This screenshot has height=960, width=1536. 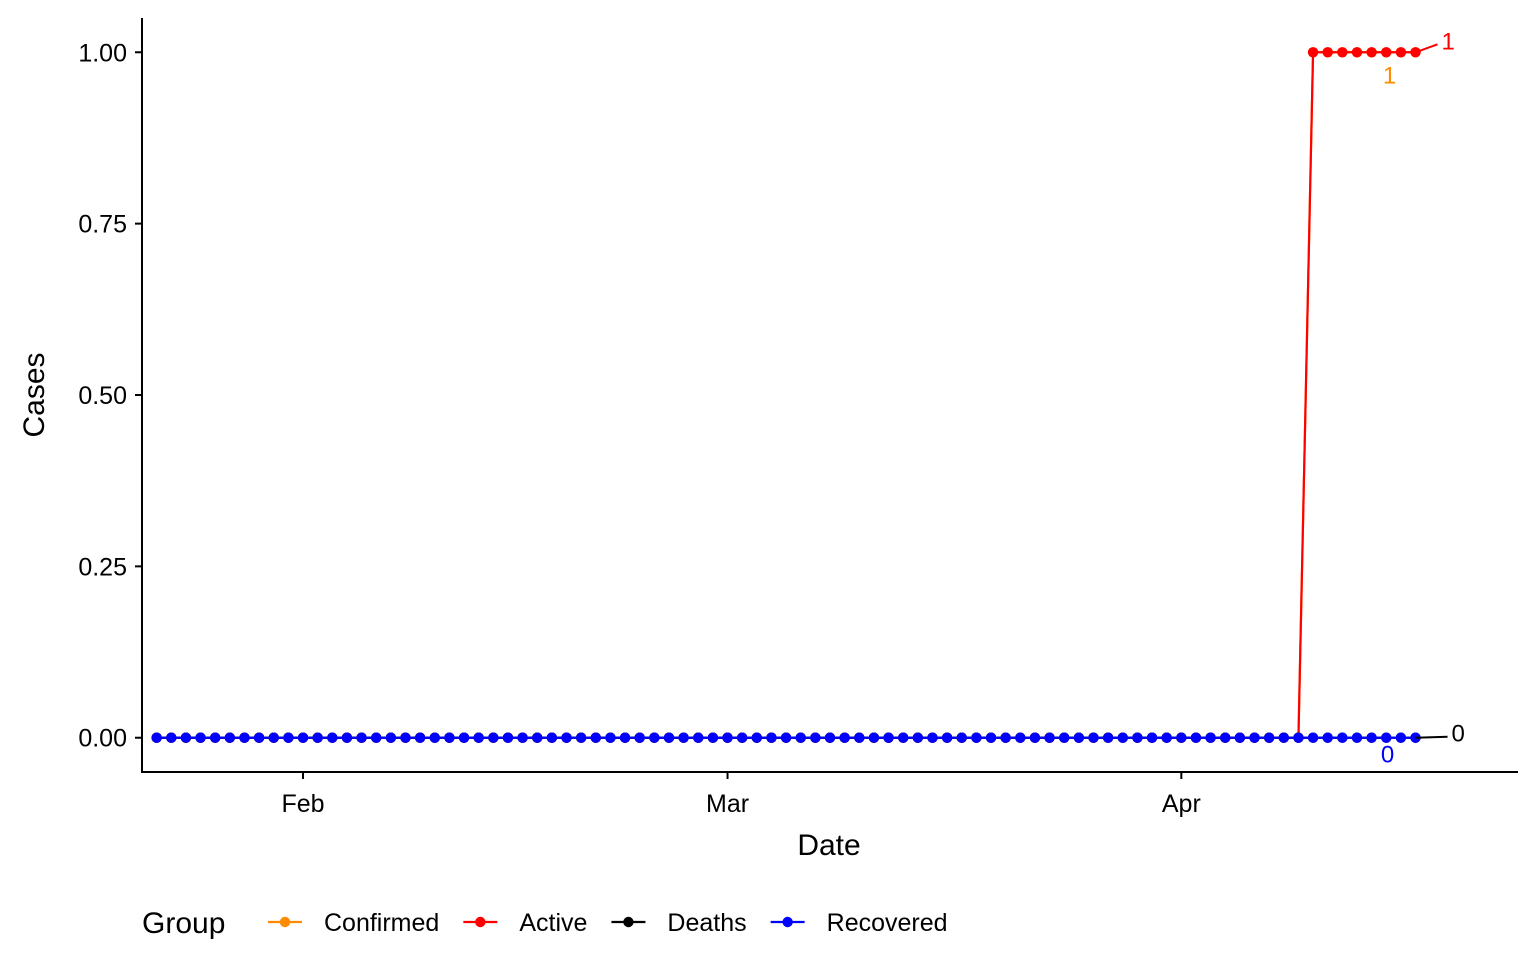 What do you see at coordinates (545, 923) in the screenshot?
I see `legend: Group Confirmed Active Deaths Recovered` at bounding box center [545, 923].